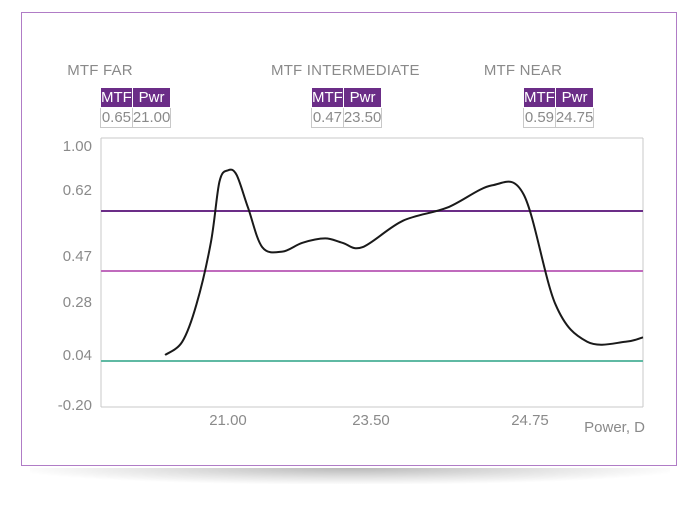 This screenshot has width=700, height=518. I want to click on pwr-value: 23.50, so click(362, 117).